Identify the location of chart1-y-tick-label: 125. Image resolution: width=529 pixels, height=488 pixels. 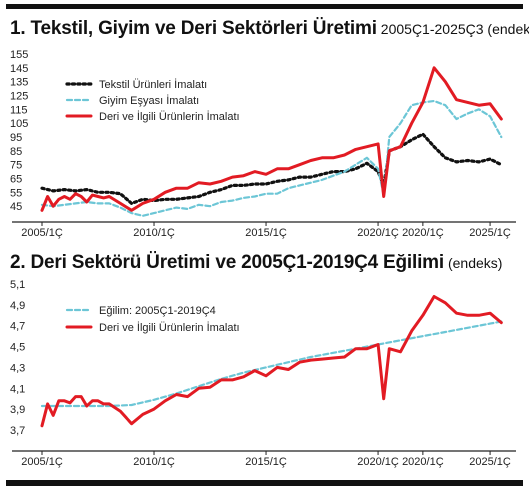
(19, 97).